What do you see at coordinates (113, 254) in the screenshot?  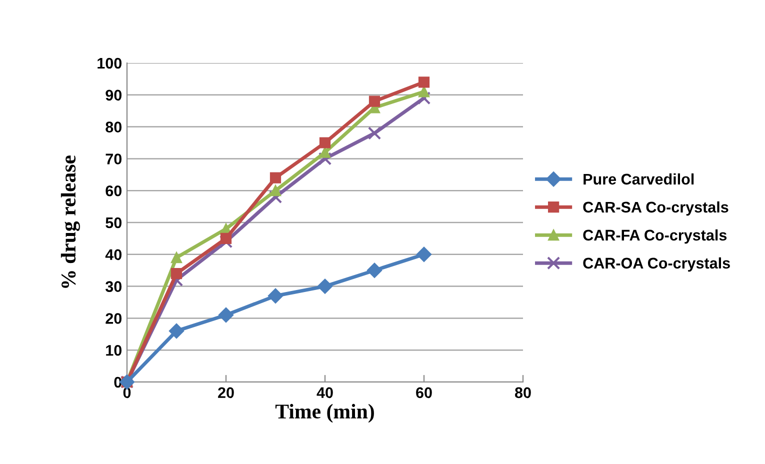 I see `y-tick-label: 40` at bounding box center [113, 254].